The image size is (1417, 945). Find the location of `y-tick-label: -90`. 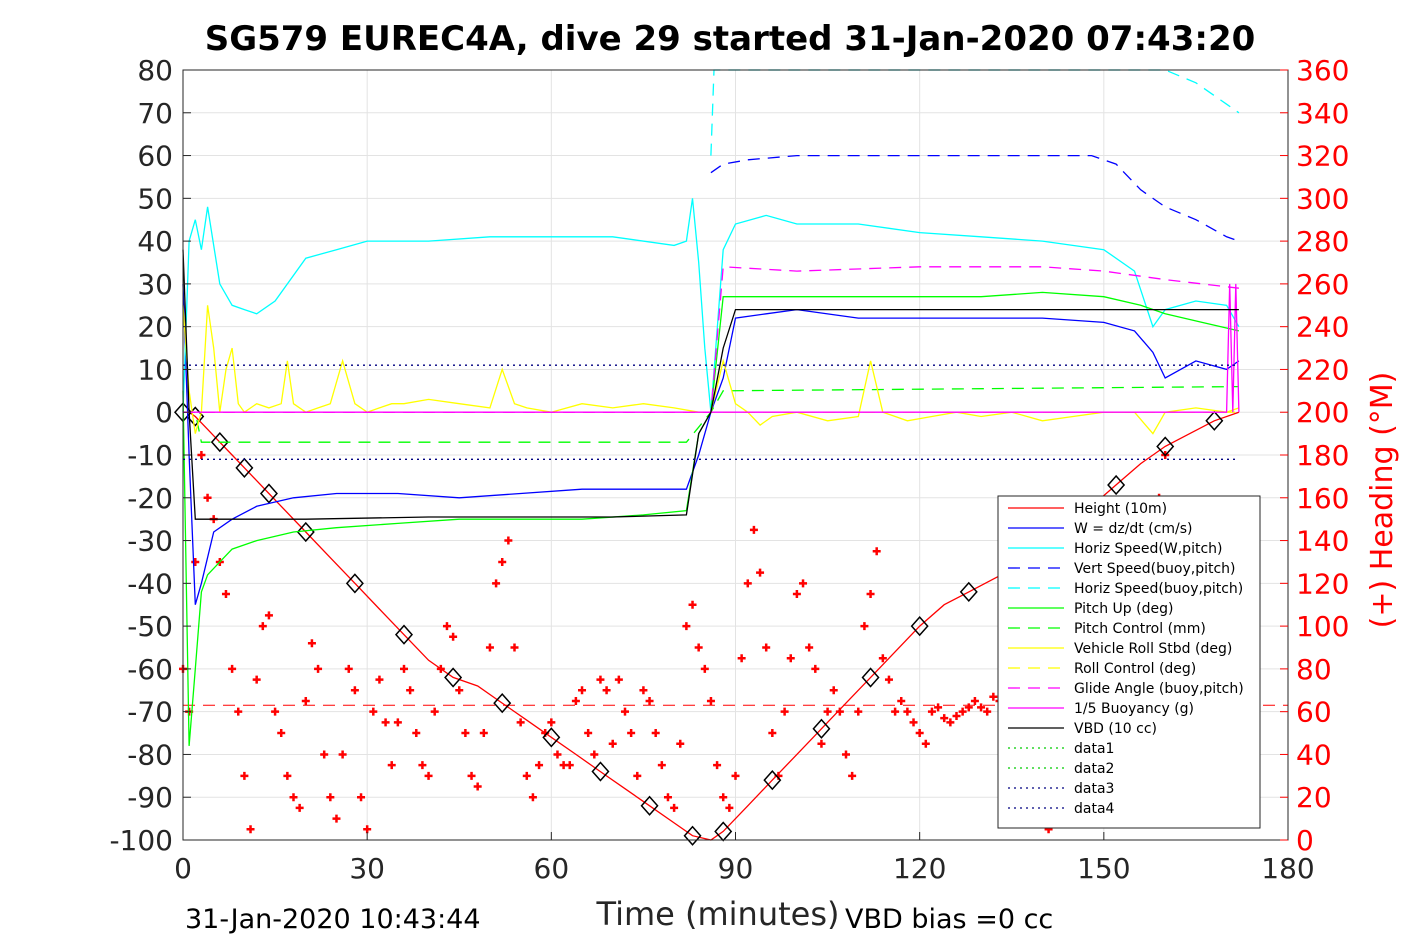

y-tick-label: -90 is located at coordinates (150, 797).